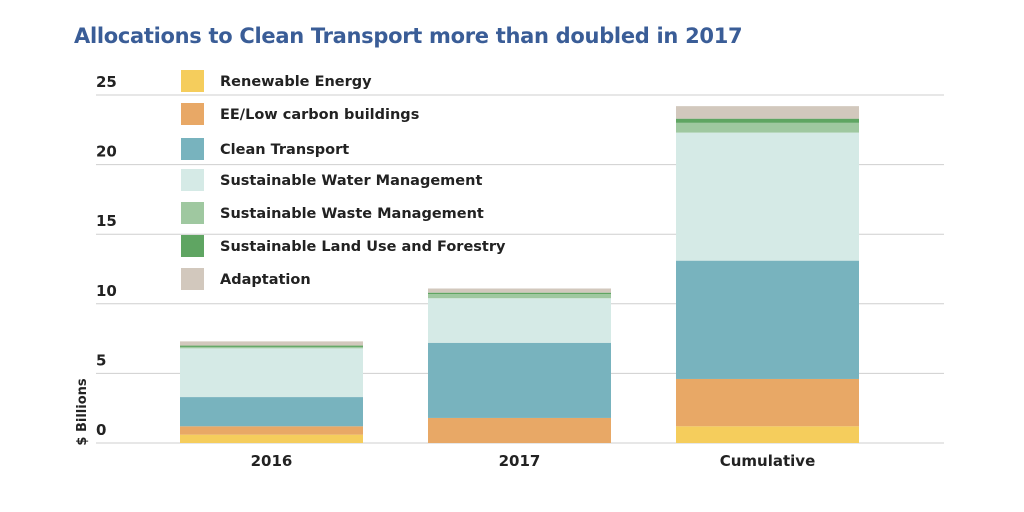 This screenshot has width=1024, height=512. I want to click on y-axis-ticks: 0 5 10 15 20 25, so click(106, 256).